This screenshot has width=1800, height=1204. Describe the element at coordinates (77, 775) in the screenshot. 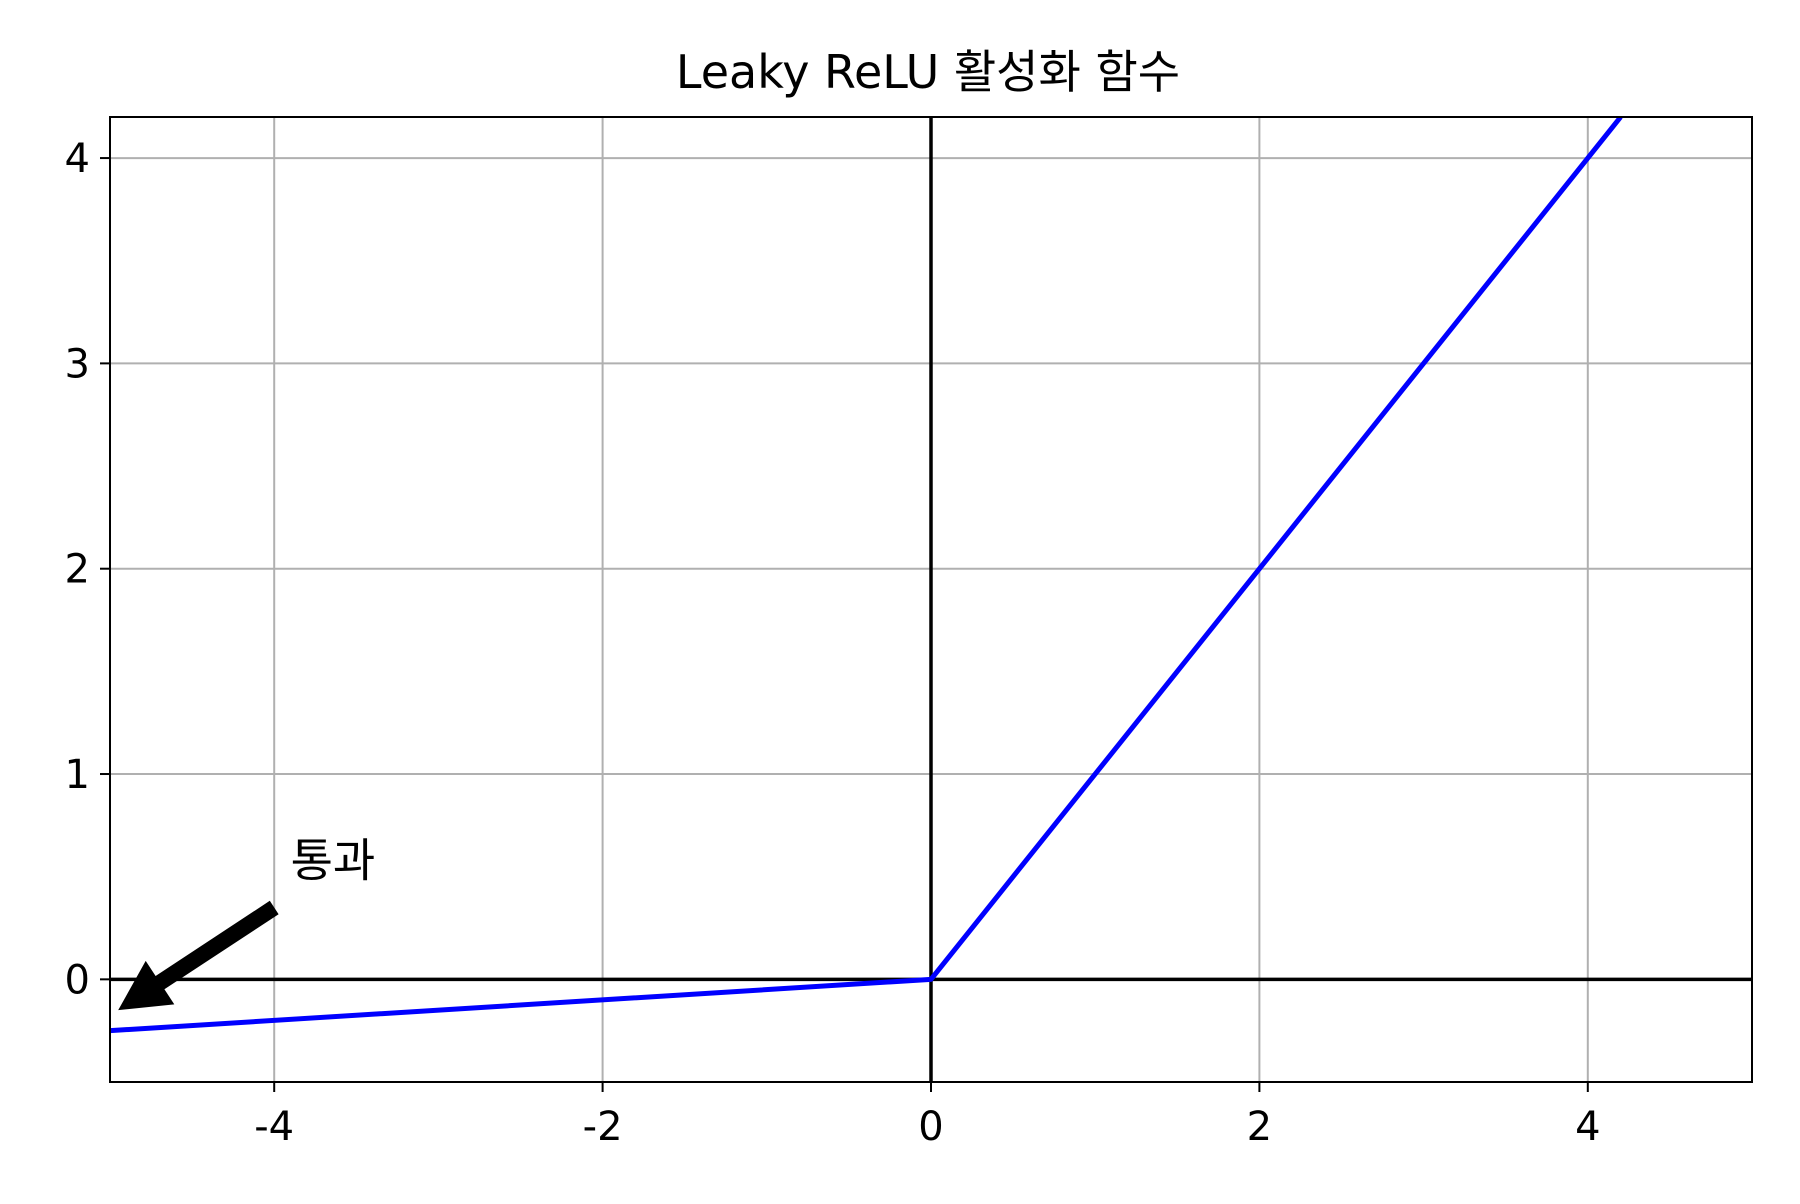

I see `y-tick-label: 1` at that location.